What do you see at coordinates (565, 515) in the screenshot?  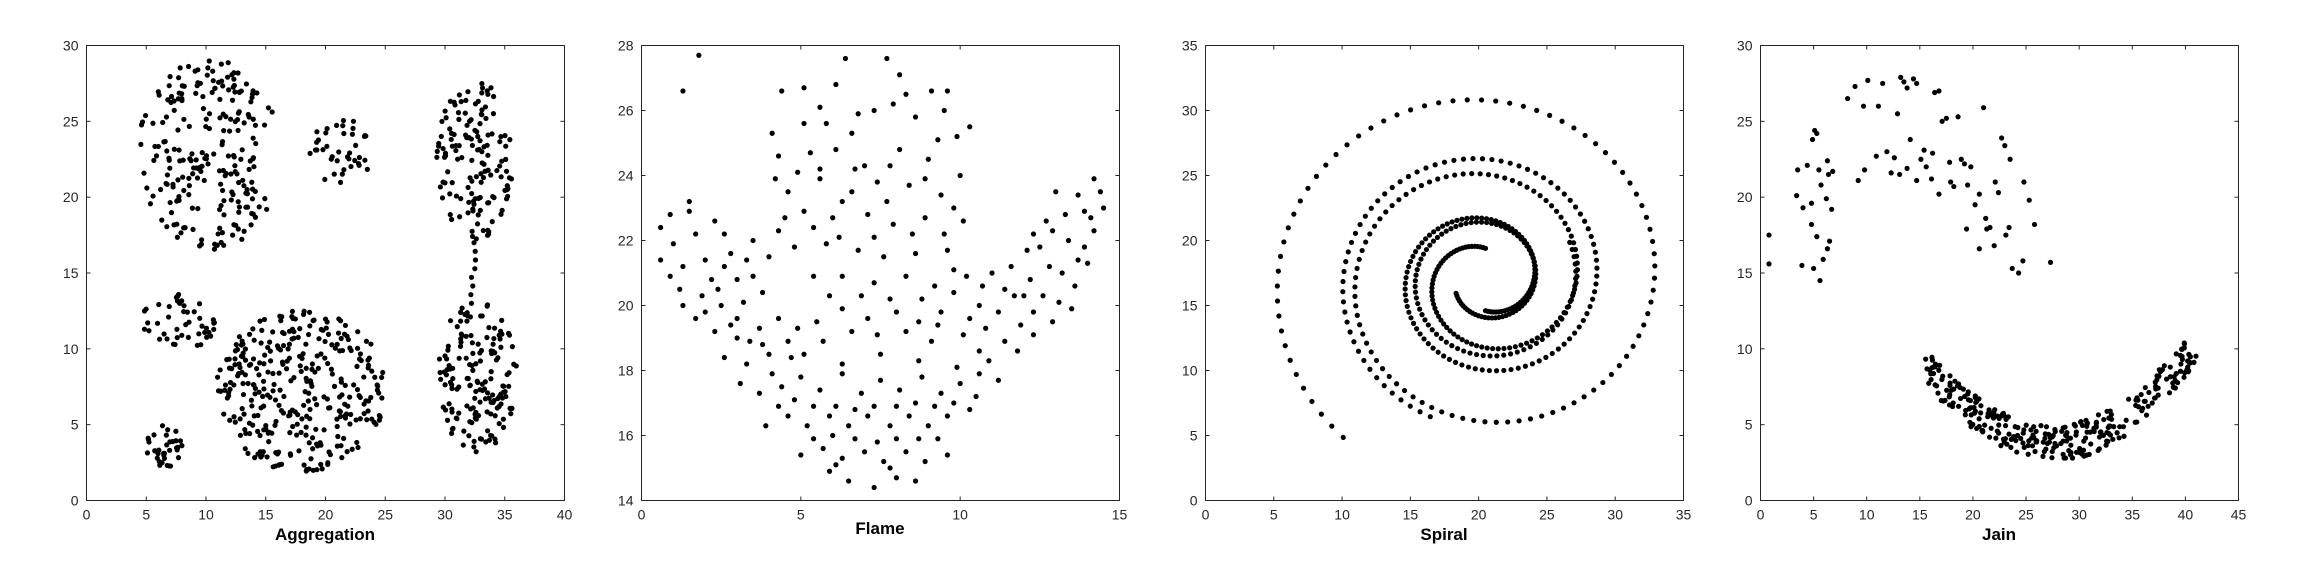 I see `x-tick-label: 40` at bounding box center [565, 515].